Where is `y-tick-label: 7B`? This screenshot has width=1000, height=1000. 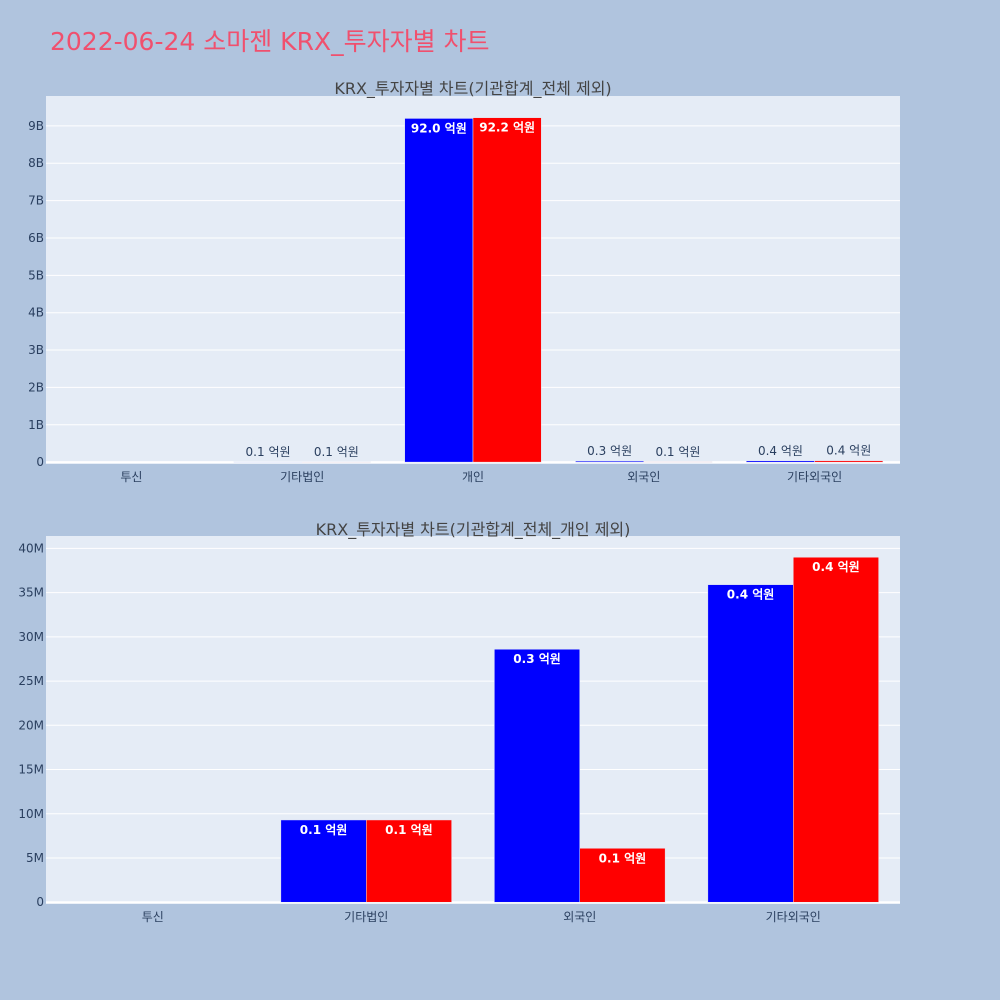
y-tick-label: 7B is located at coordinates (36, 201).